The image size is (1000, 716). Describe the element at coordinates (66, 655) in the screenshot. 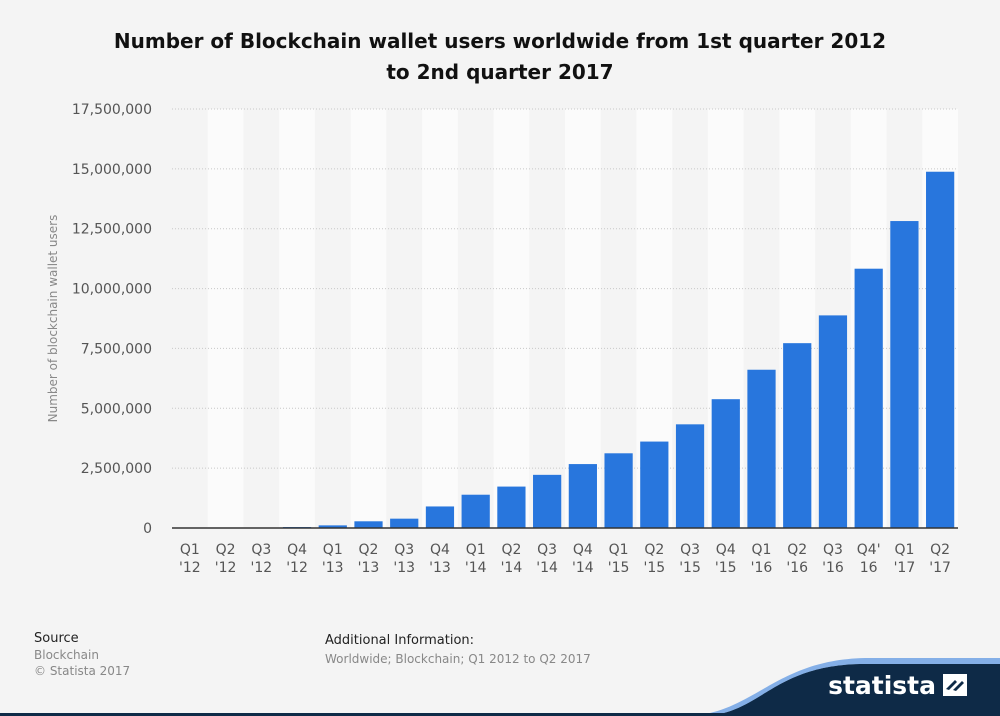

I see `source-value: Blockchain` at that location.